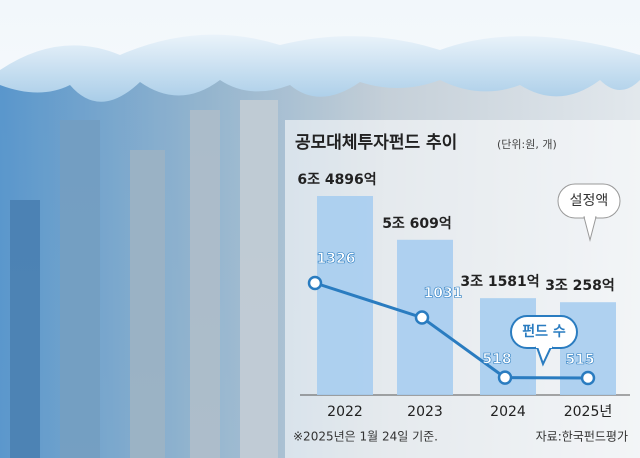 The height and width of the screenshot is (458, 640). What do you see at coordinates (580, 286) in the screenshot?
I see `bar-value-label: 3조 258억` at bounding box center [580, 286].